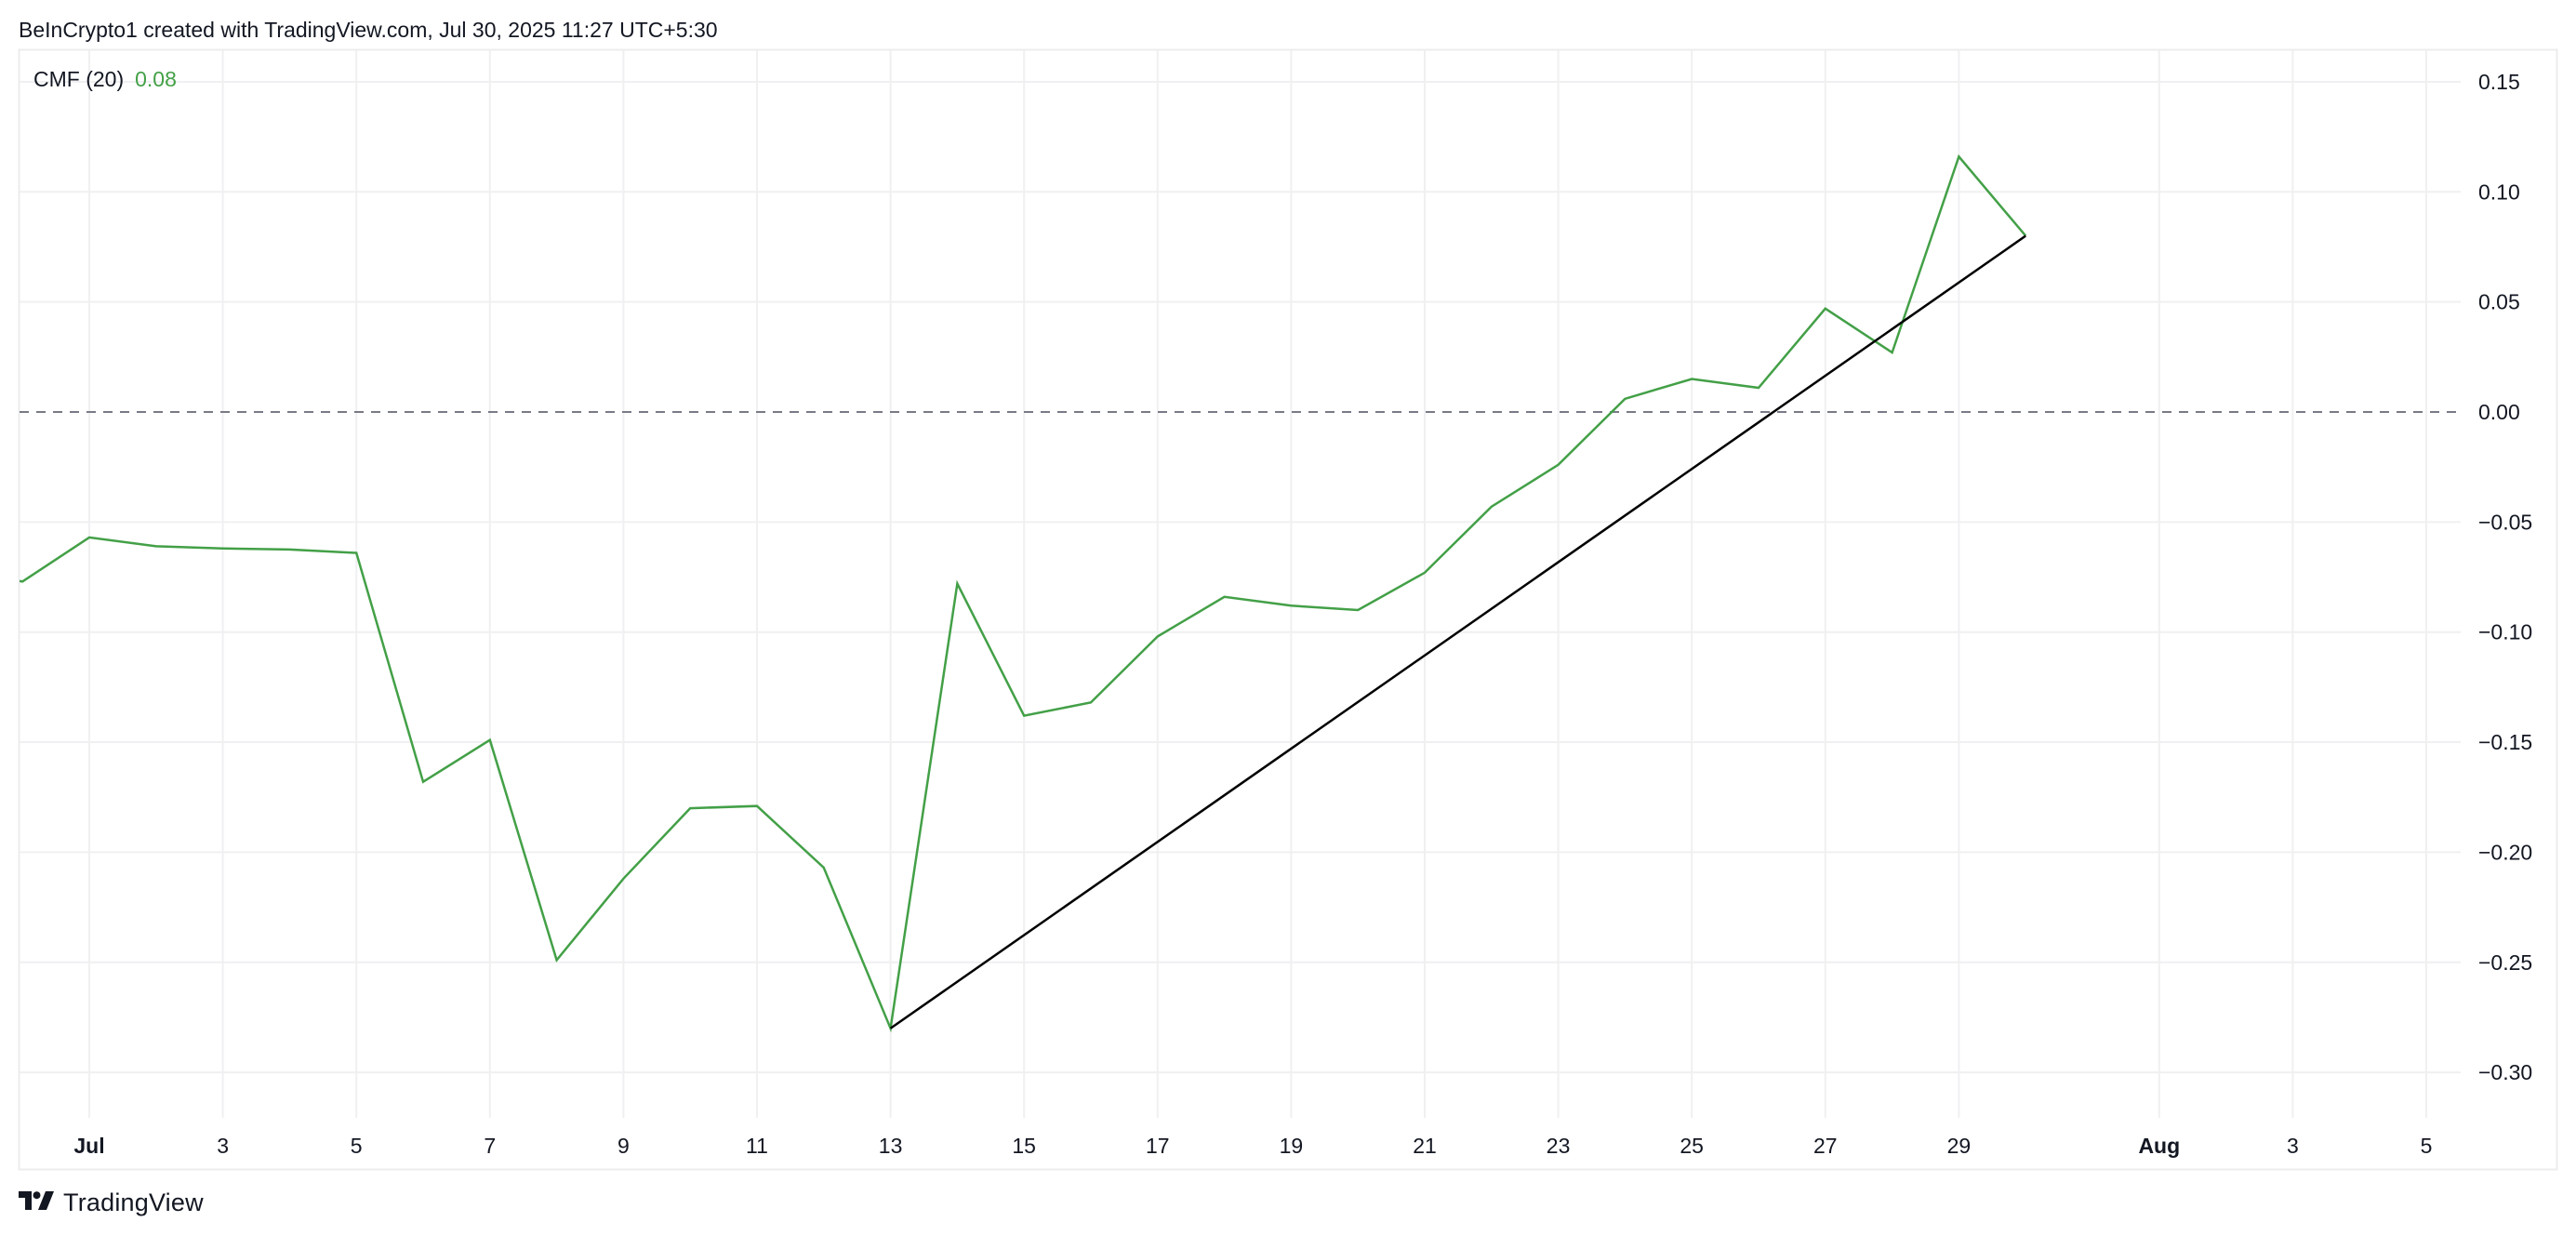  What do you see at coordinates (623, 1146) in the screenshot?
I see `x-tick-label: 9` at bounding box center [623, 1146].